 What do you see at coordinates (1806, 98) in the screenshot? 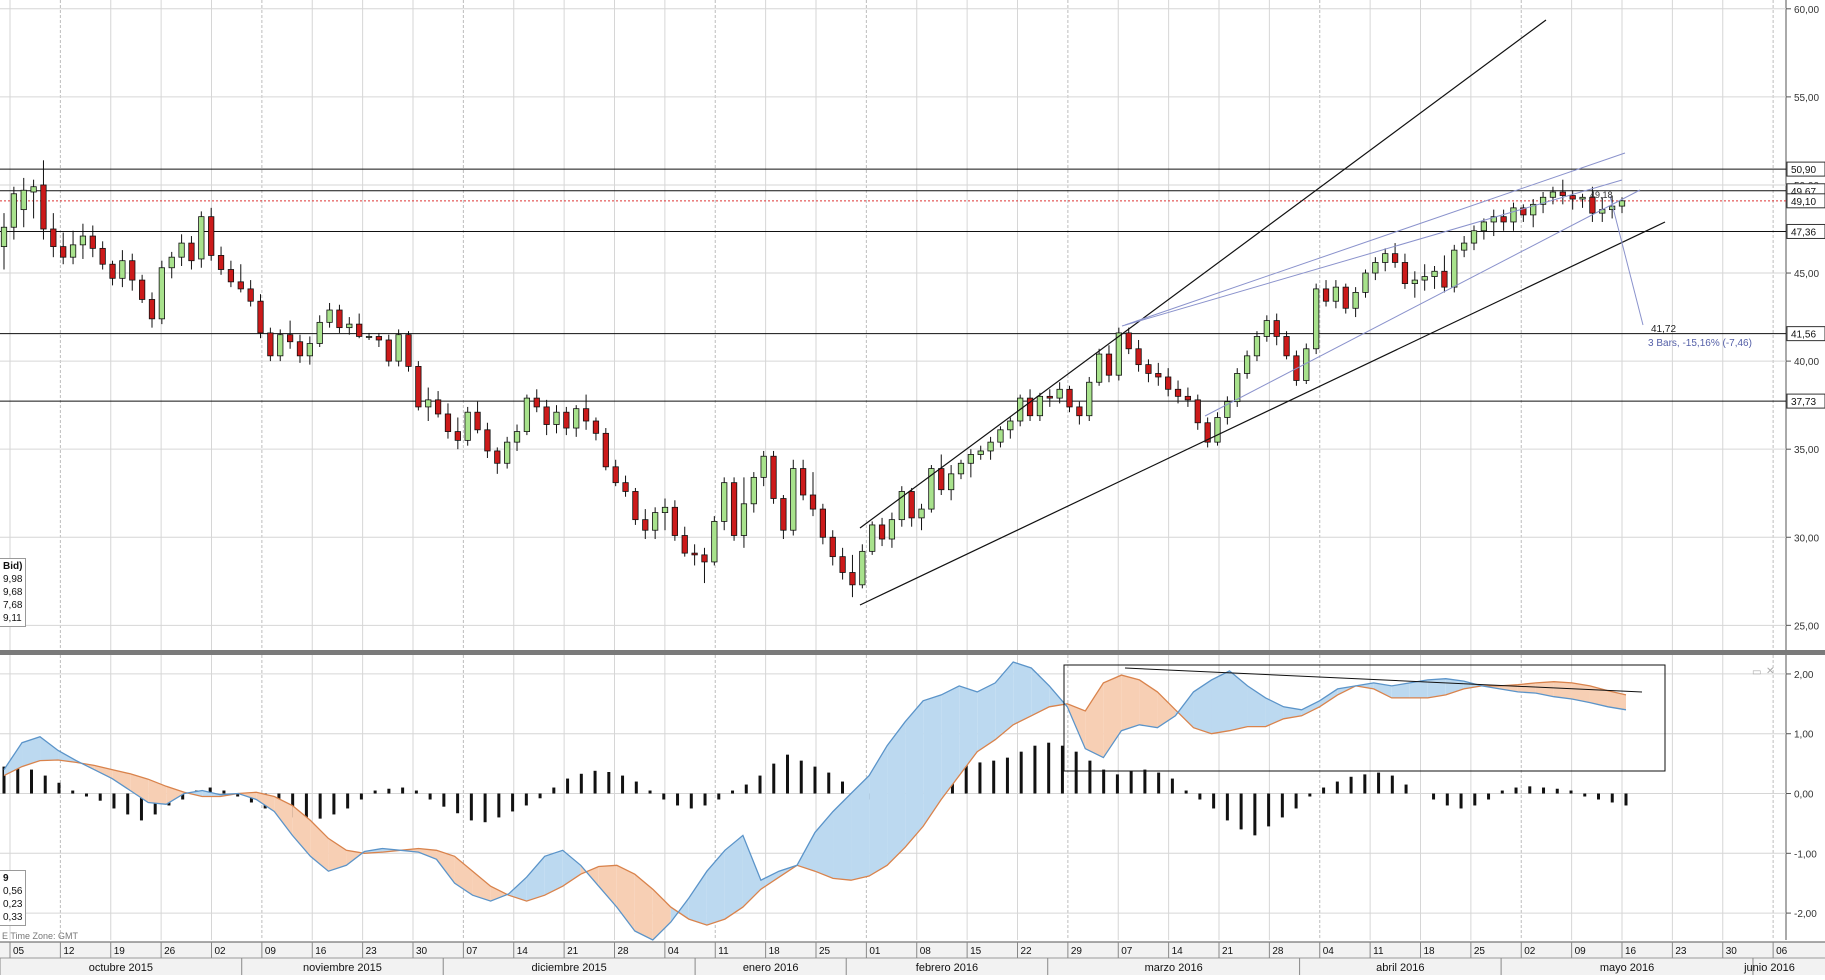
I see `y-tick-label: 55,00` at bounding box center [1806, 98].